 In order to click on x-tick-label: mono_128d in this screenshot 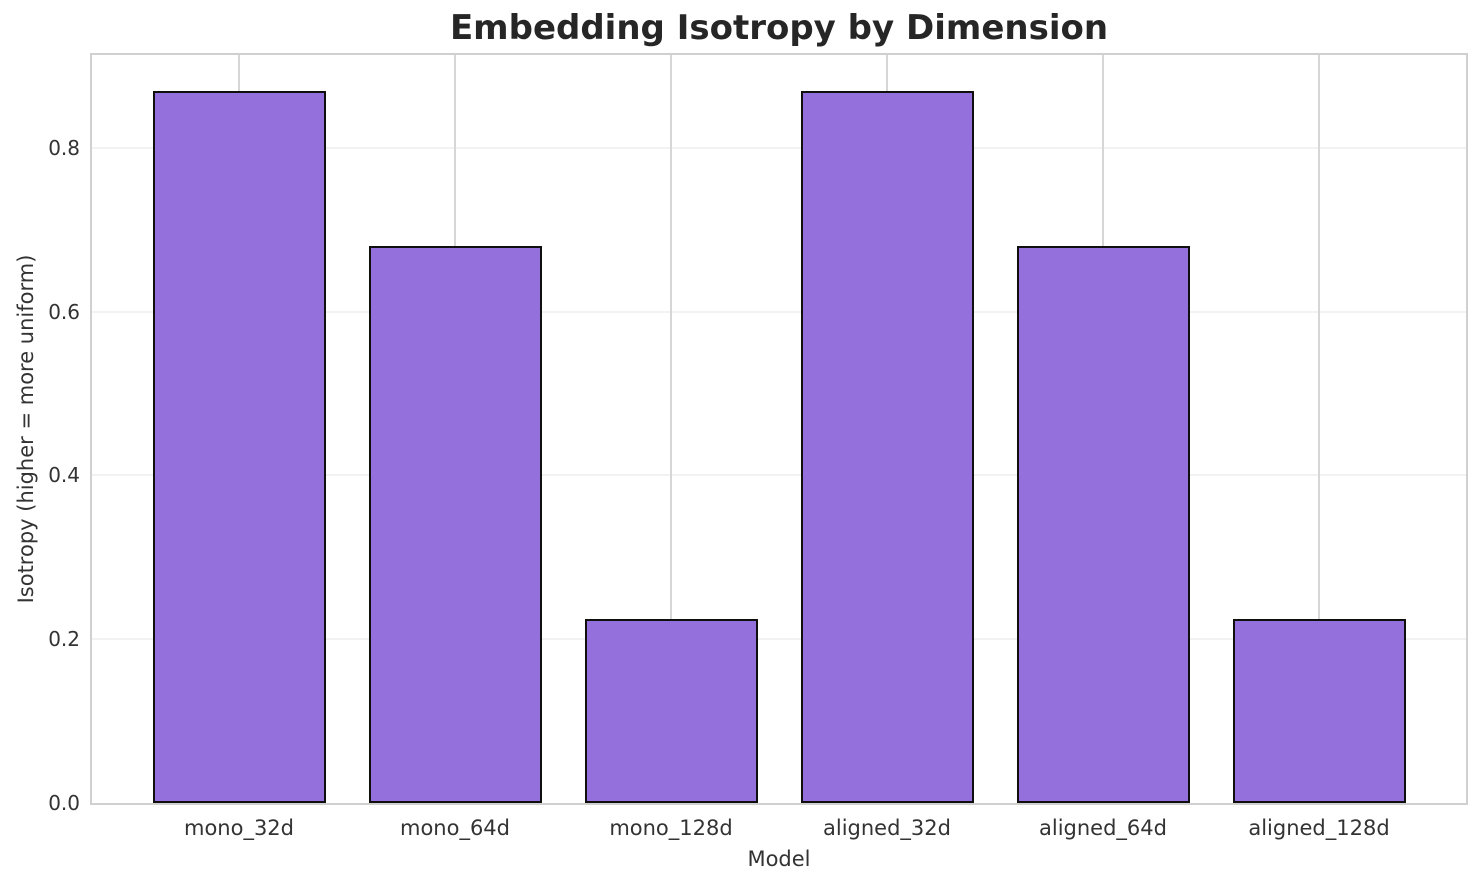, I will do `click(671, 828)`.